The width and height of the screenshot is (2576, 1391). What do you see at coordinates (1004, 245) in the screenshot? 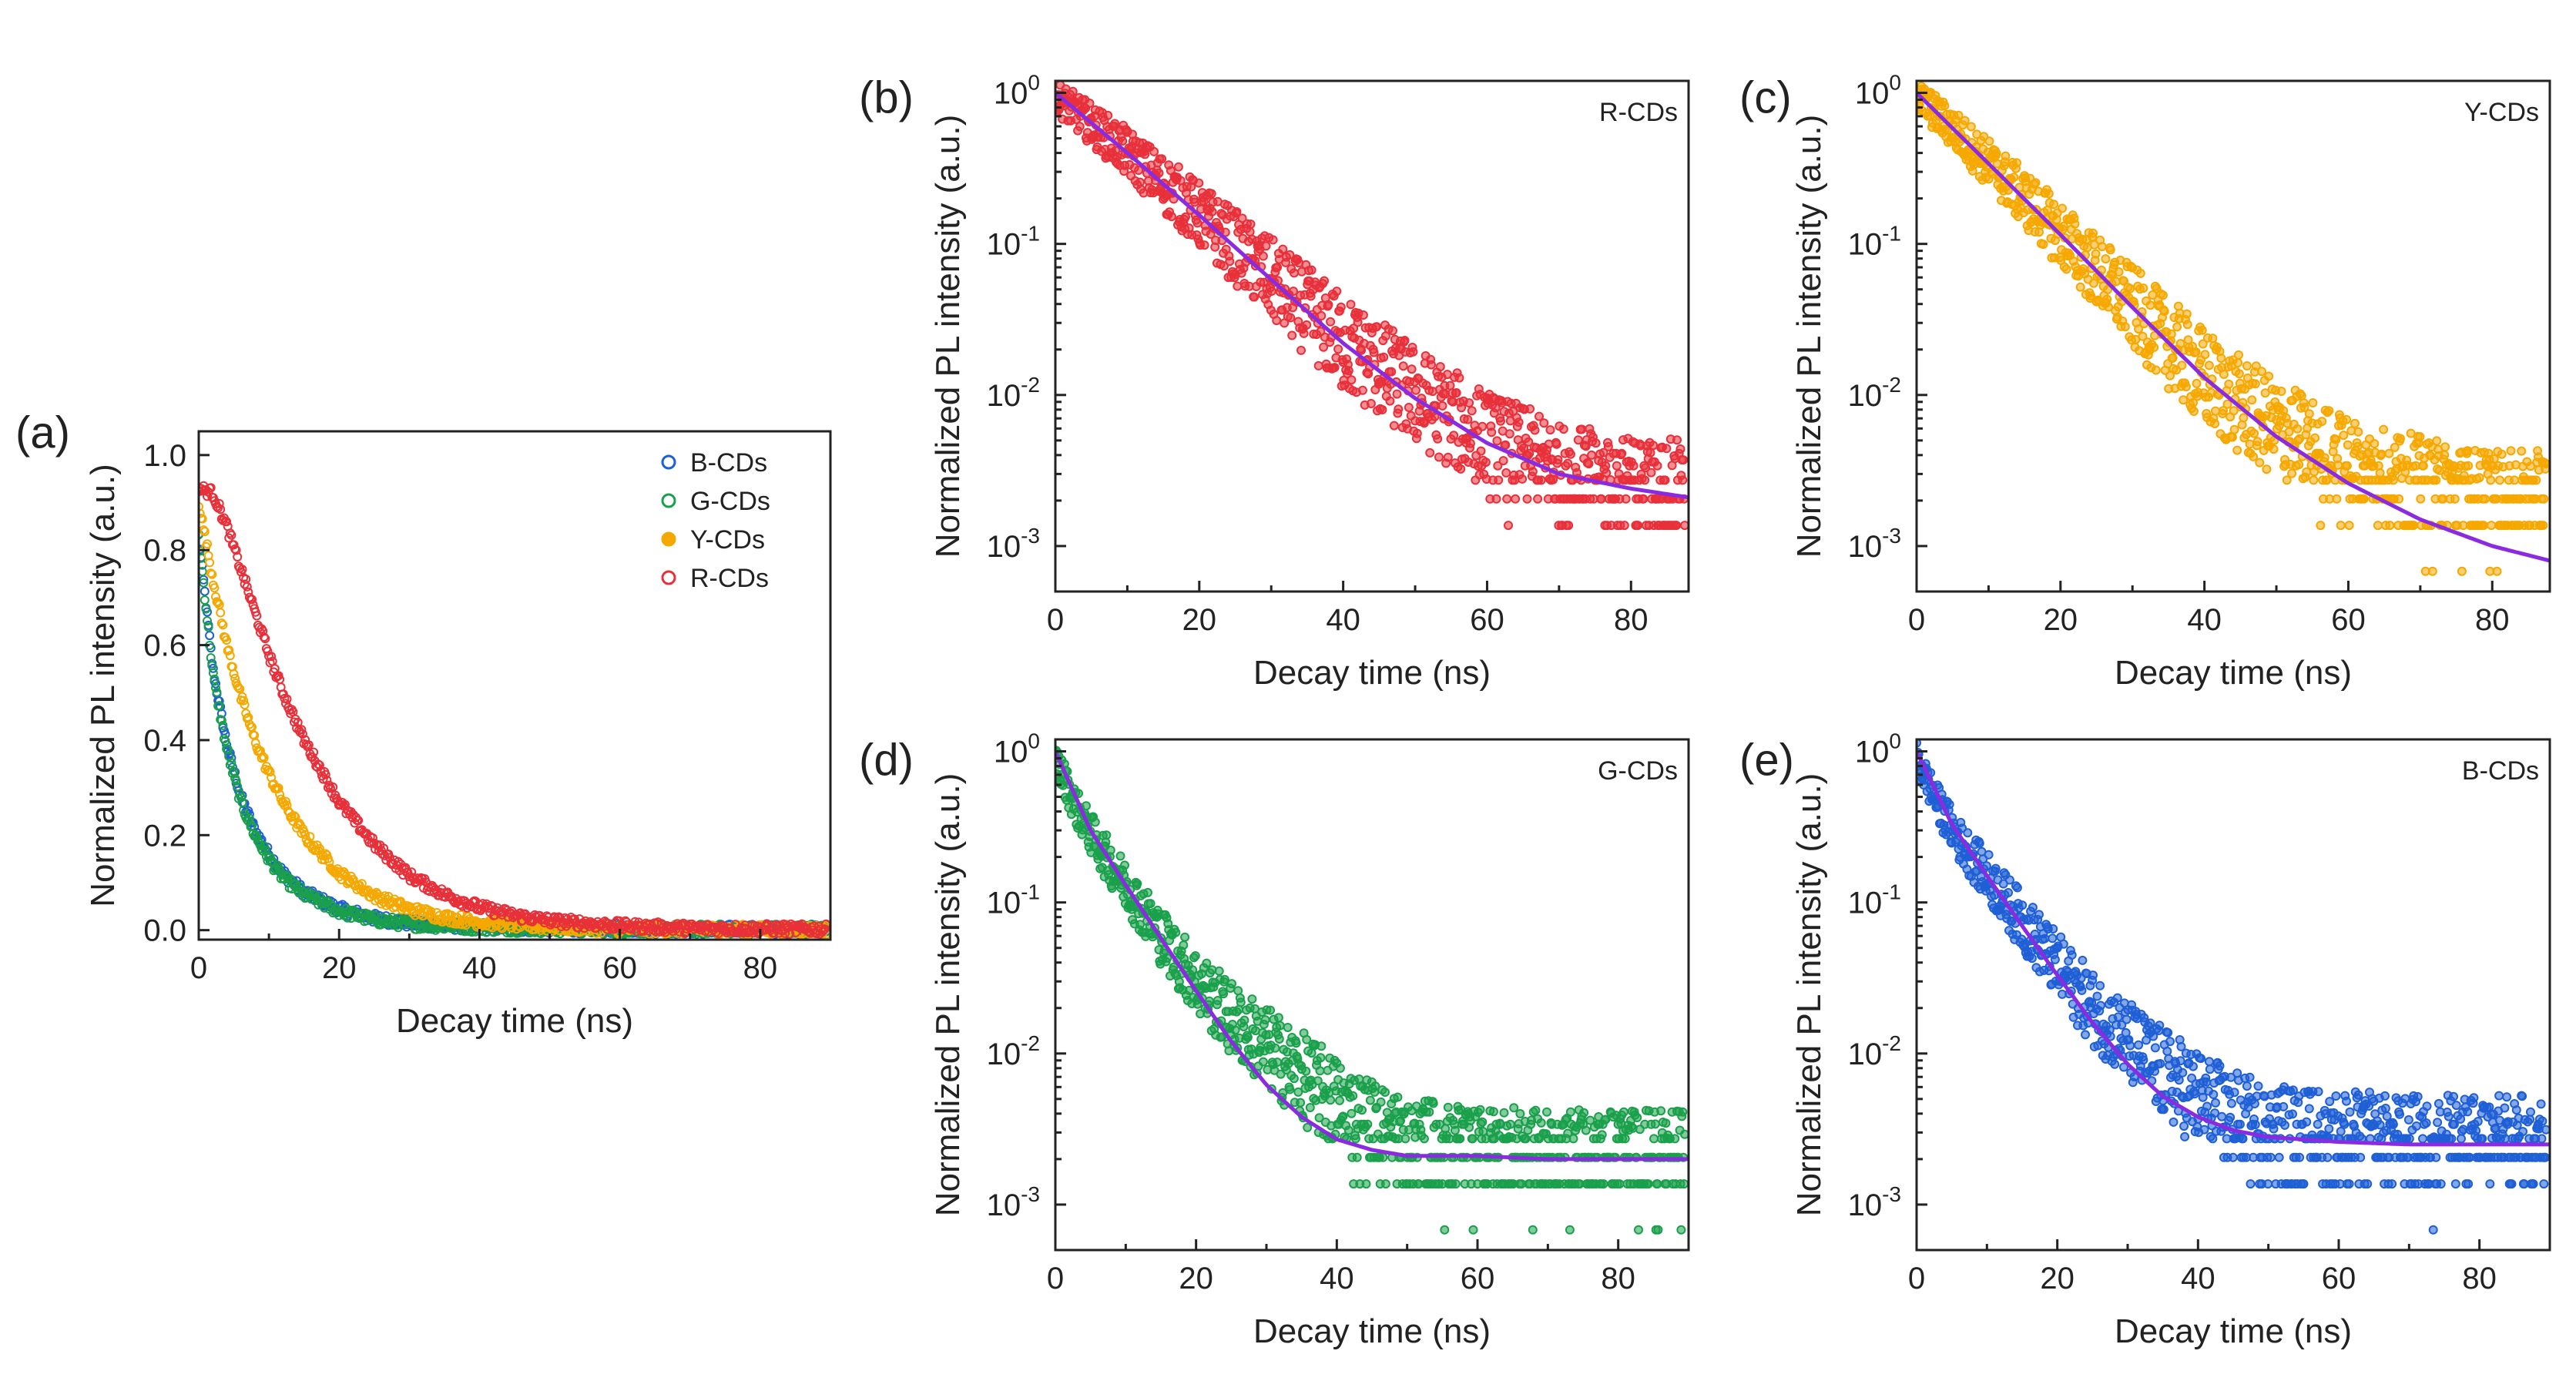
I see `y-tick-base: 10` at bounding box center [1004, 245].